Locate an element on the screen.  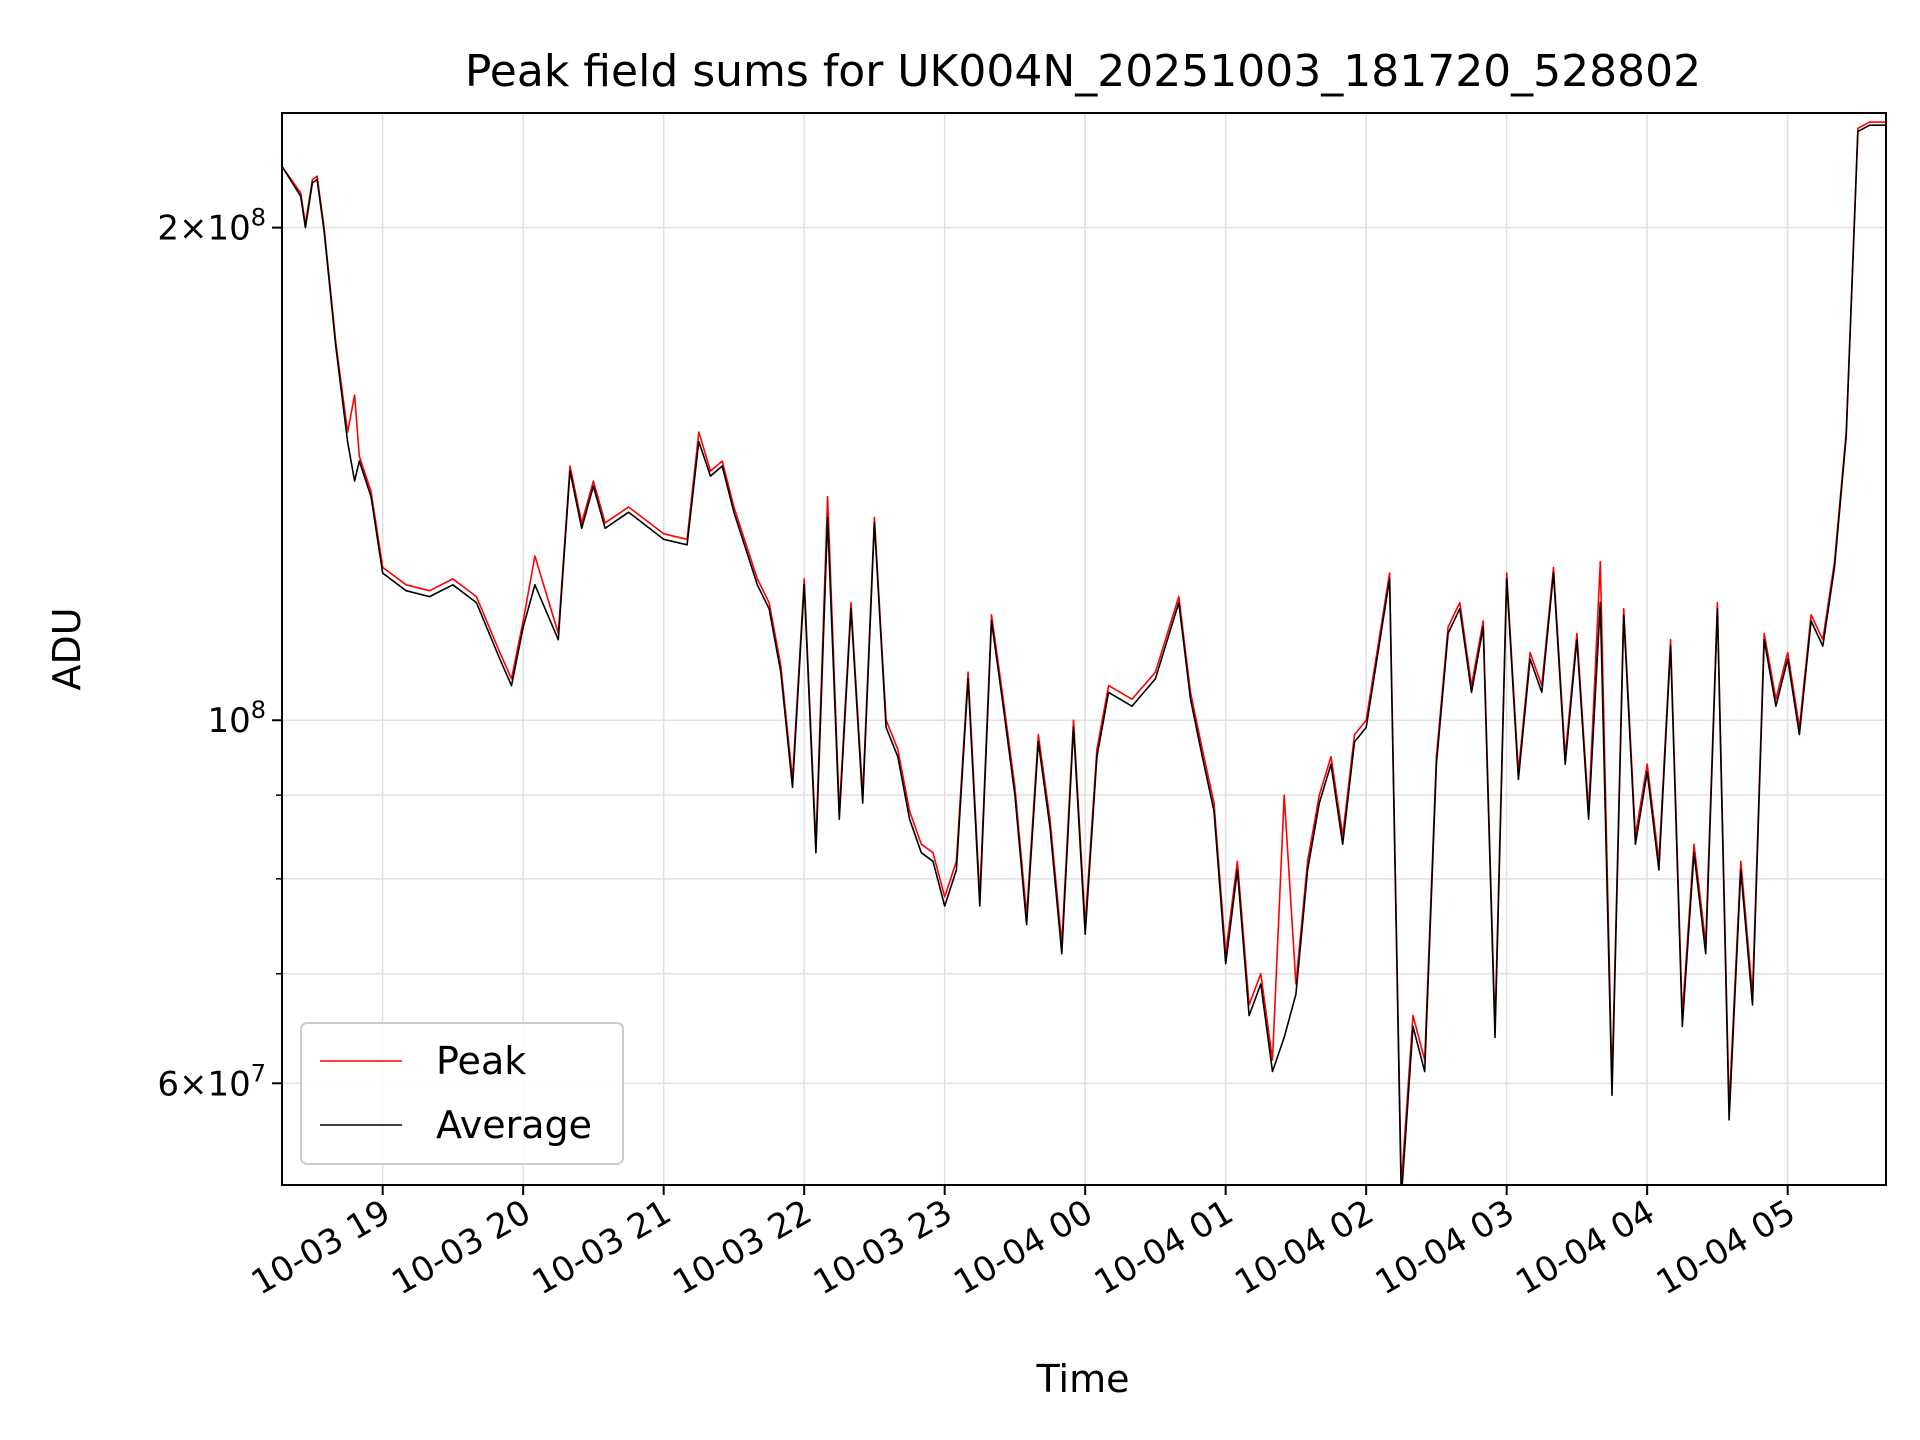
y-tick-label: 6×107 is located at coordinates (211, 1081).